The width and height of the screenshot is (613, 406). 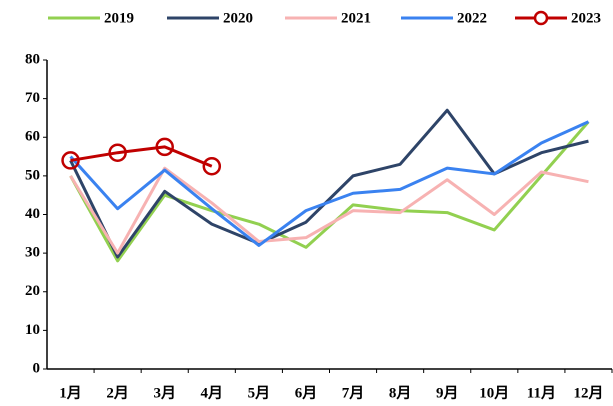 What do you see at coordinates (164, 392) in the screenshot?
I see `x-tick-label: 3月` at bounding box center [164, 392].